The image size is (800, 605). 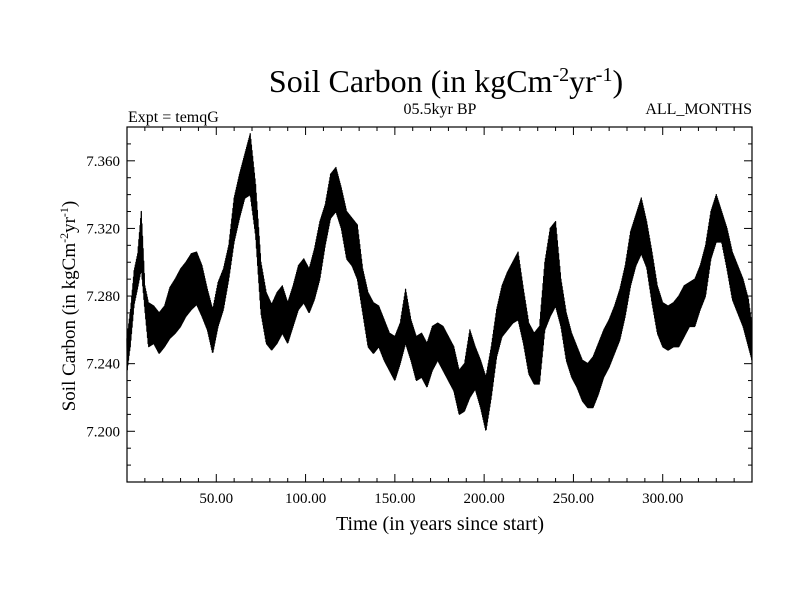 I want to click on chart-title: Soil Carbon (in kgCm-2yr-1), so click(x=446, y=81).